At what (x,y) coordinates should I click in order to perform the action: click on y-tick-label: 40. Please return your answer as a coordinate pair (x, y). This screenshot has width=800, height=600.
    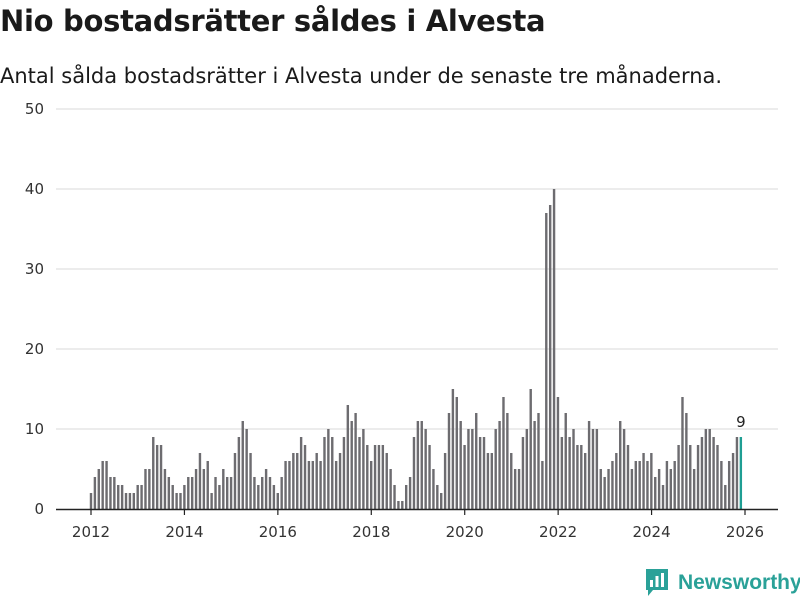
    Looking at the image, I should click on (34, 189).